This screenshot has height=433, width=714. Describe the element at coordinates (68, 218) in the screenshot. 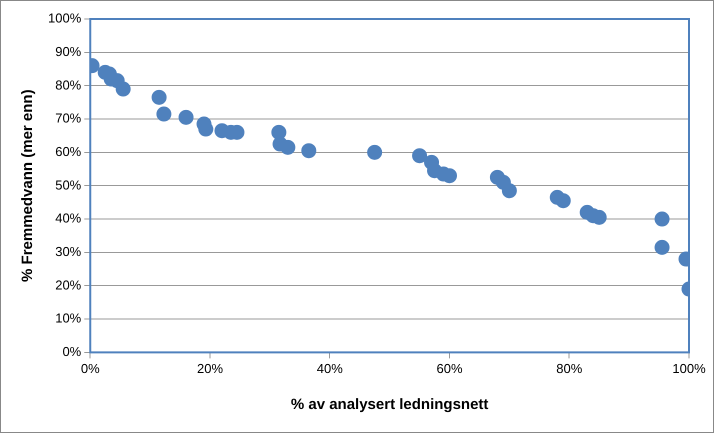

I see `y-tick-label: 40%` at that location.